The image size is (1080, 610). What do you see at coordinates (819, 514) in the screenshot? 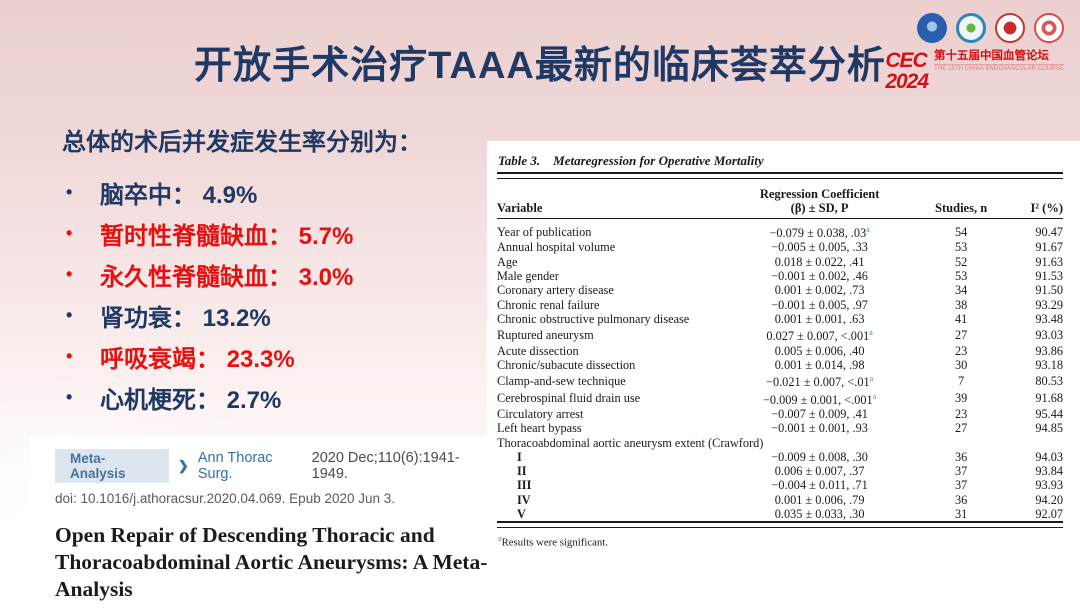
I see `coefficient-cell: 0.035 ± 0.033, .30` at bounding box center [819, 514].